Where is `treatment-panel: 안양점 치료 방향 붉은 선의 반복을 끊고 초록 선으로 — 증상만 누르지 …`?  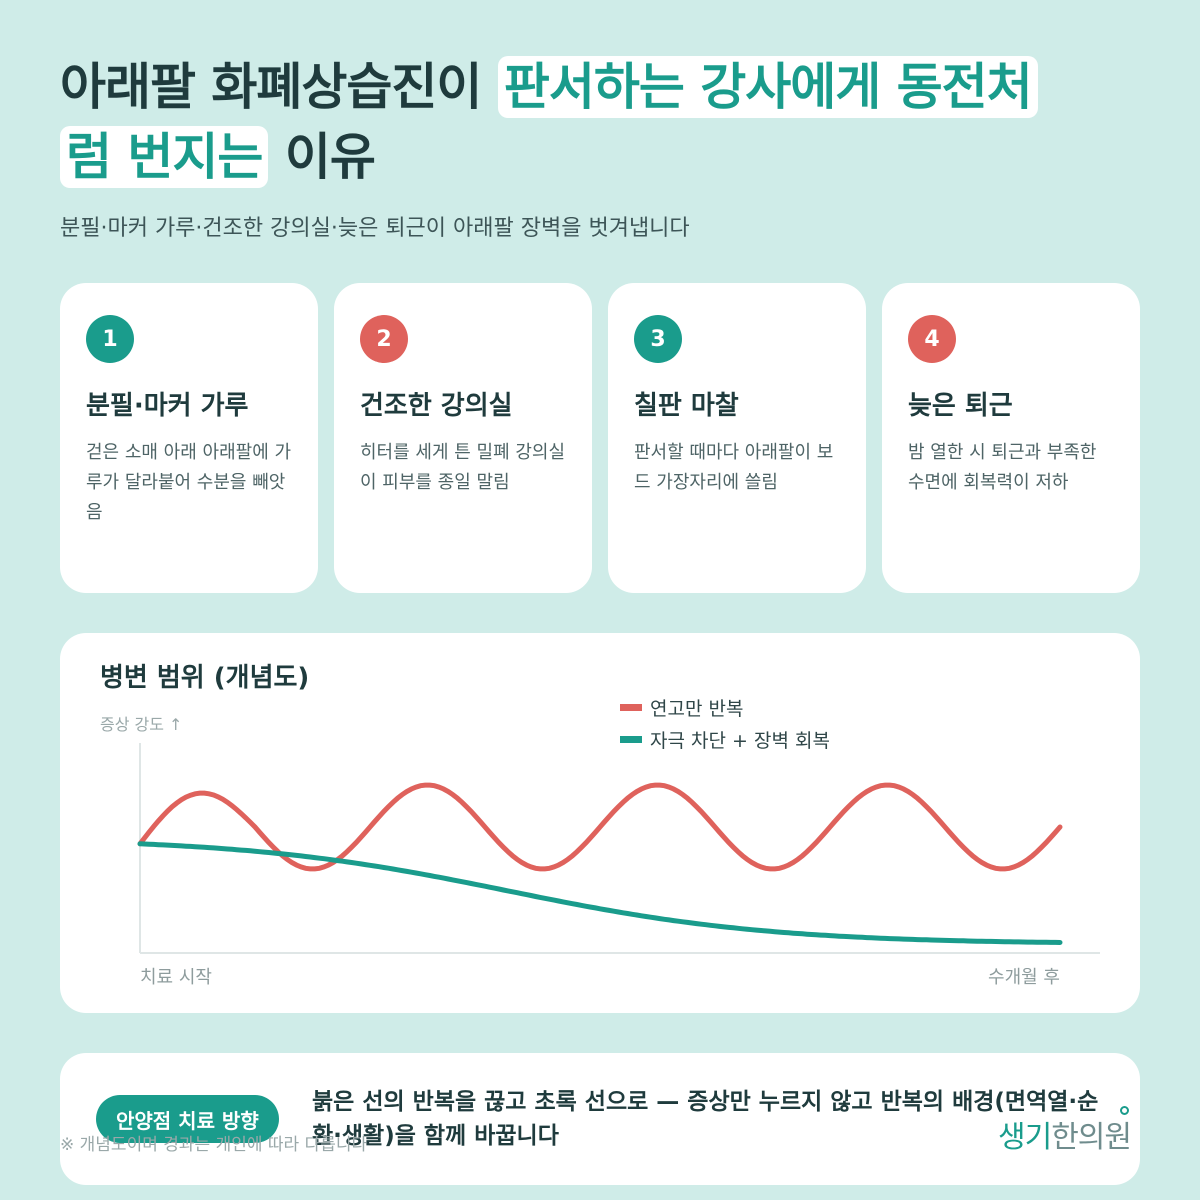 treatment-panel: 안양점 치료 방향 붉은 선의 반복을 끊고 초록 선으로 — 증상만 누르지 … is located at coordinates (600, 1119).